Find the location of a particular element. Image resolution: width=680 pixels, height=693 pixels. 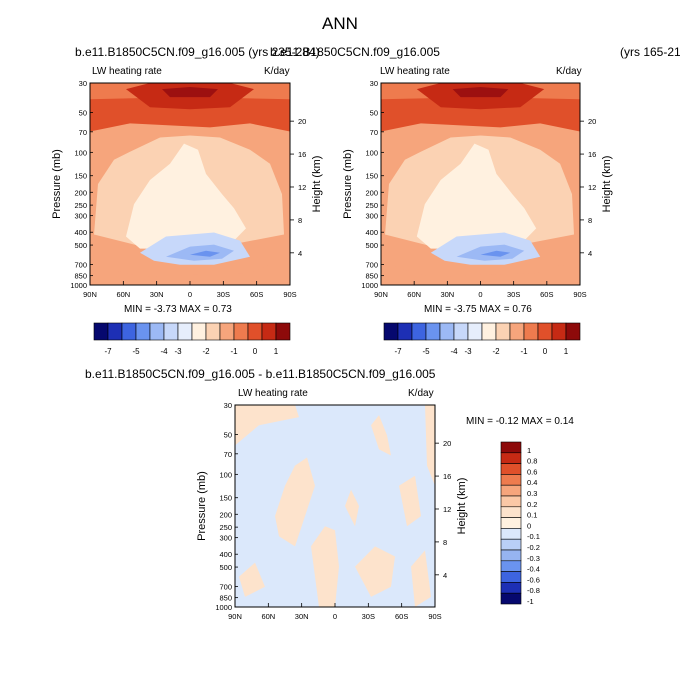

colorbar1-label: -2 is located at coordinates (206, 351).